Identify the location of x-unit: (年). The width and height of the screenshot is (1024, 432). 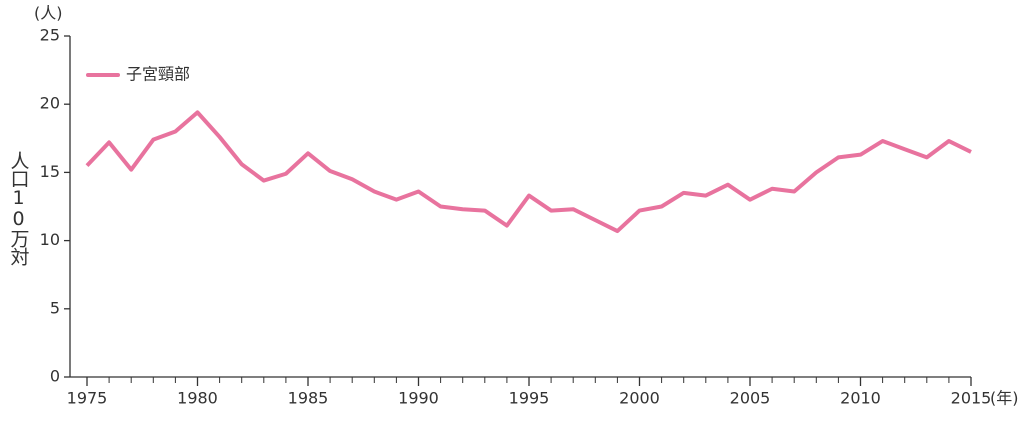
(1004, 398).